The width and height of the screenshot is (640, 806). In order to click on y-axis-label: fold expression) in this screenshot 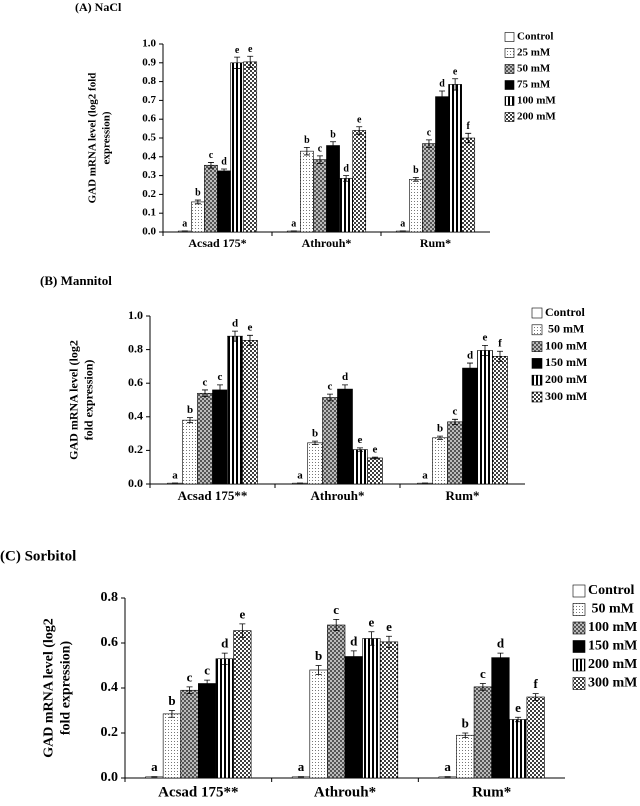, I will do `click(88, 400)`.